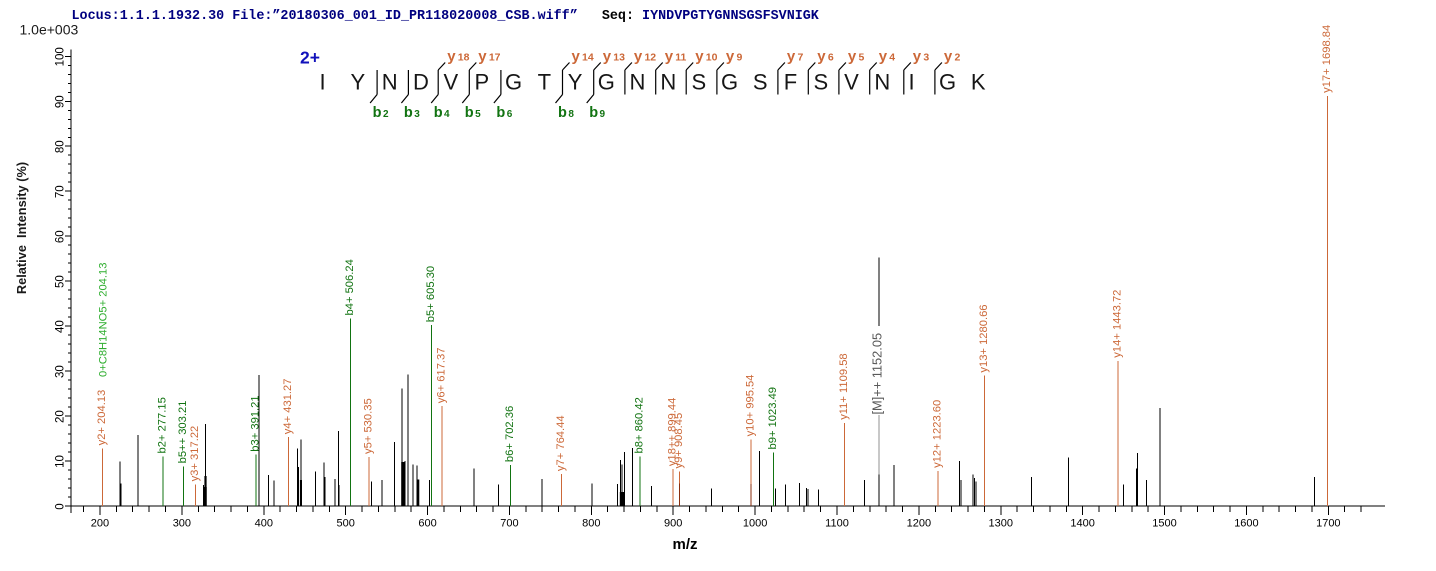  What do you see at coordinates (182, 524) in the screenshot?
I see `svg-text: 300` at bounding box center [182, 524].